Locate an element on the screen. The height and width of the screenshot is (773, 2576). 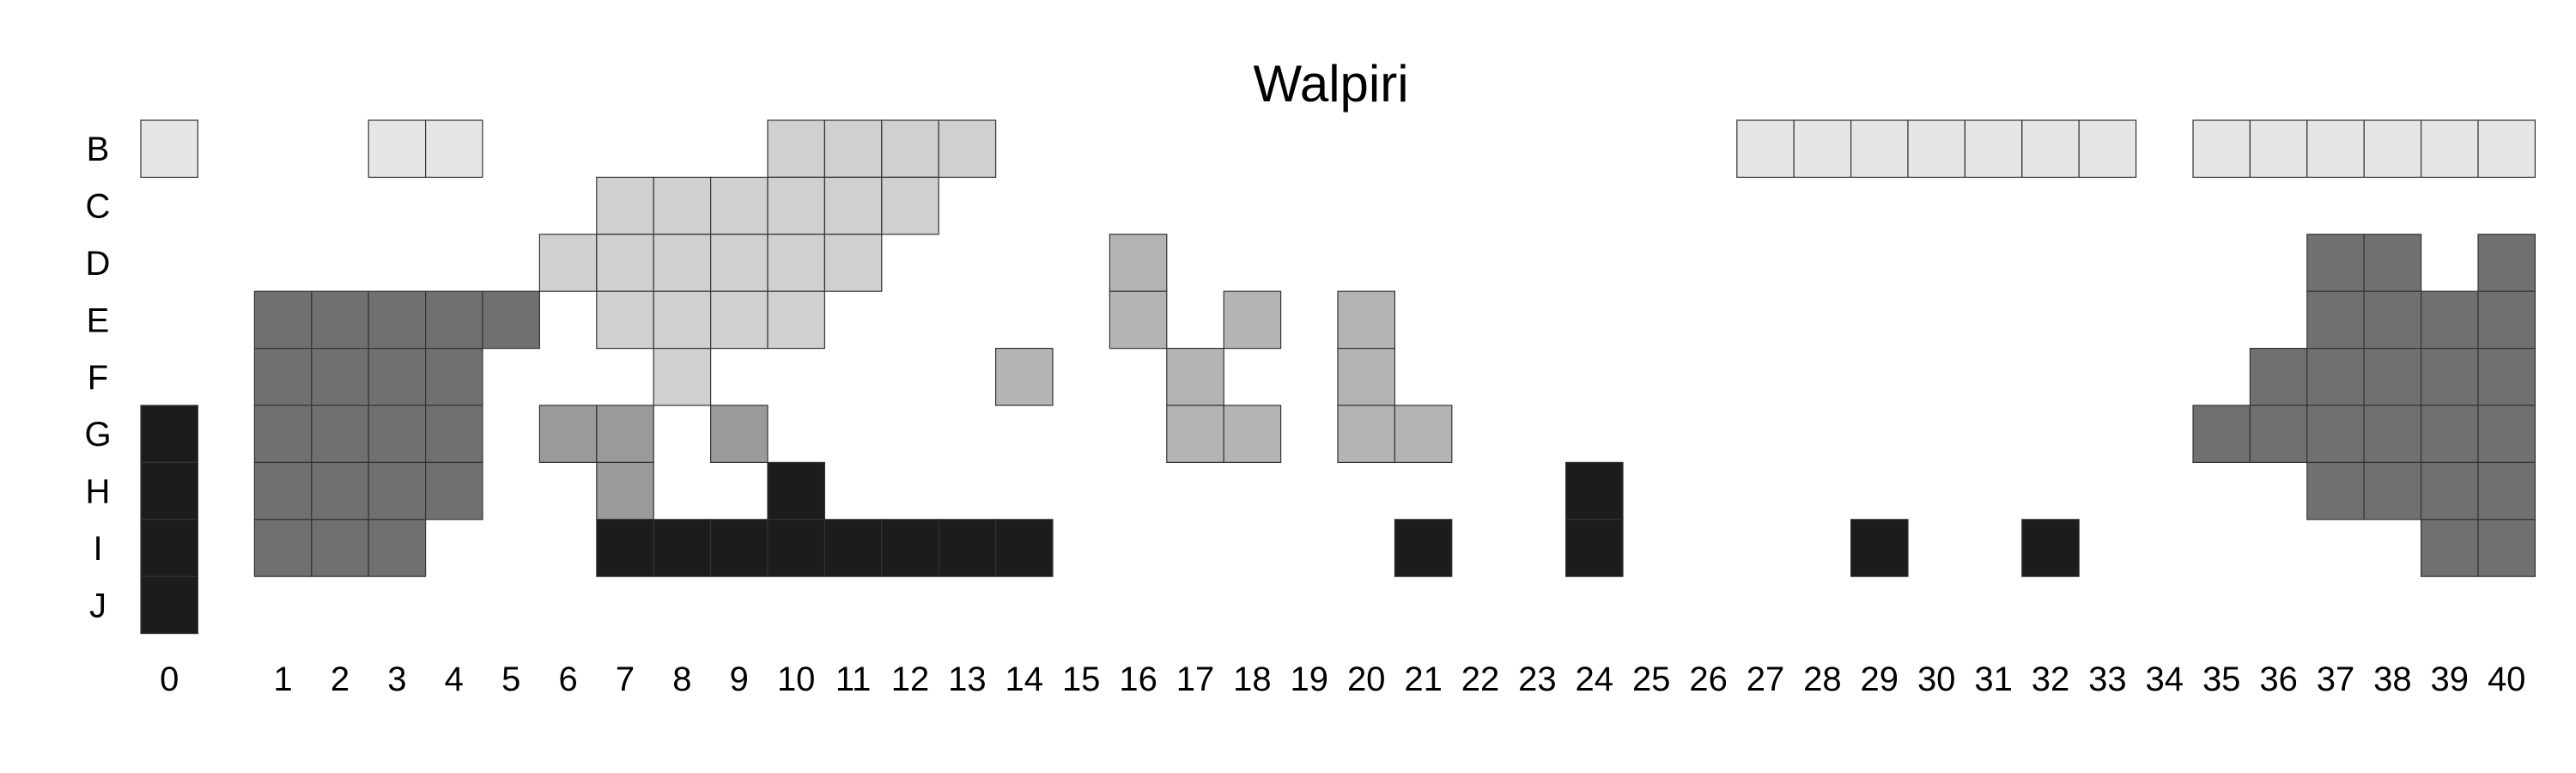
x-tick-label-17: 17 is located at coordinates (1195, 679).